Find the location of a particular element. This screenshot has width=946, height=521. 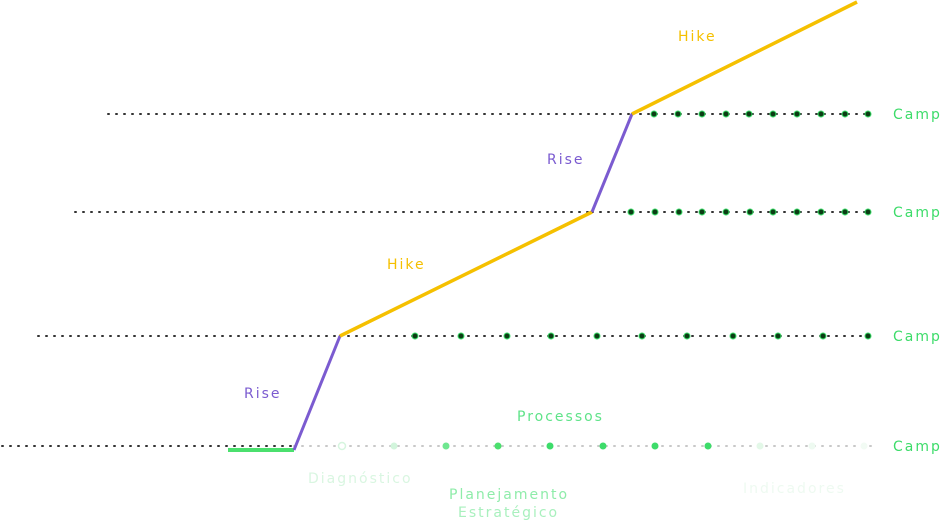

camp-1-markers is located at coordinates (602, 446).